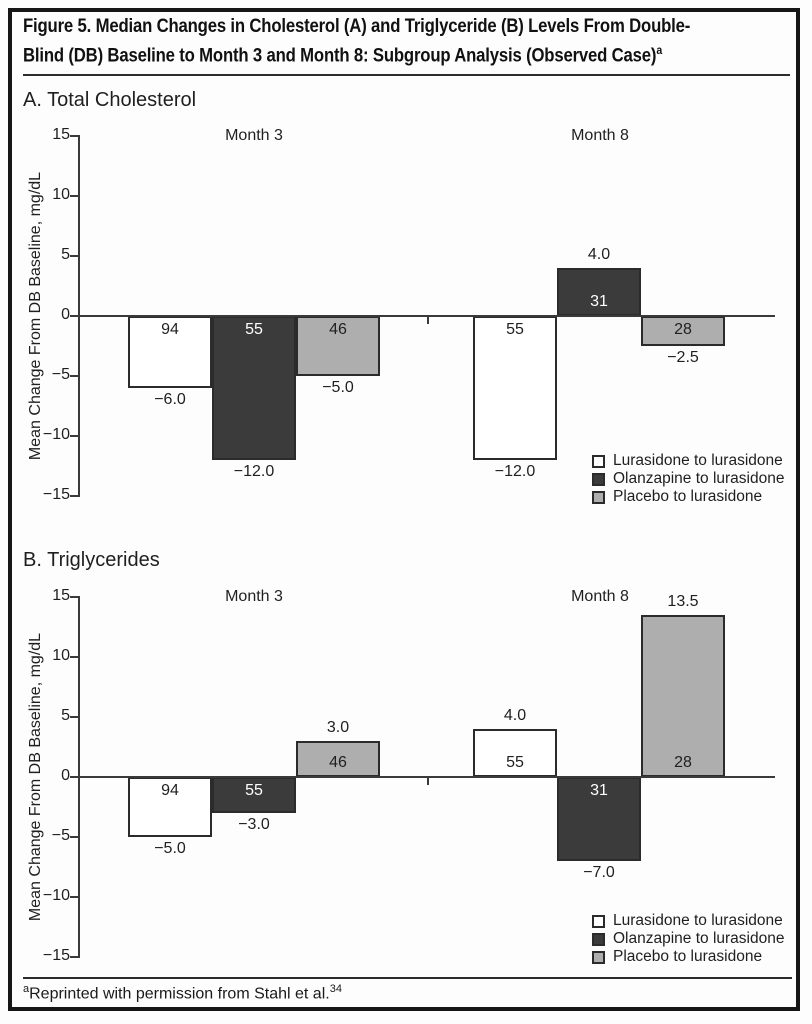  What do you see at coordinates (683, 357) in the screenshot?
I see `bar-value-label: −2.5` at bounding box center [683, 357].